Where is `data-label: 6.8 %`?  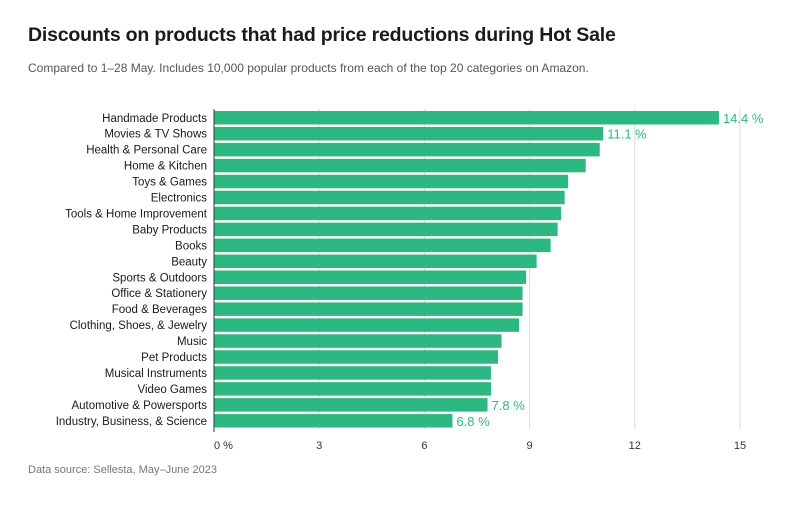 data-label: 6.8 % is located at coordinates (473, 421).